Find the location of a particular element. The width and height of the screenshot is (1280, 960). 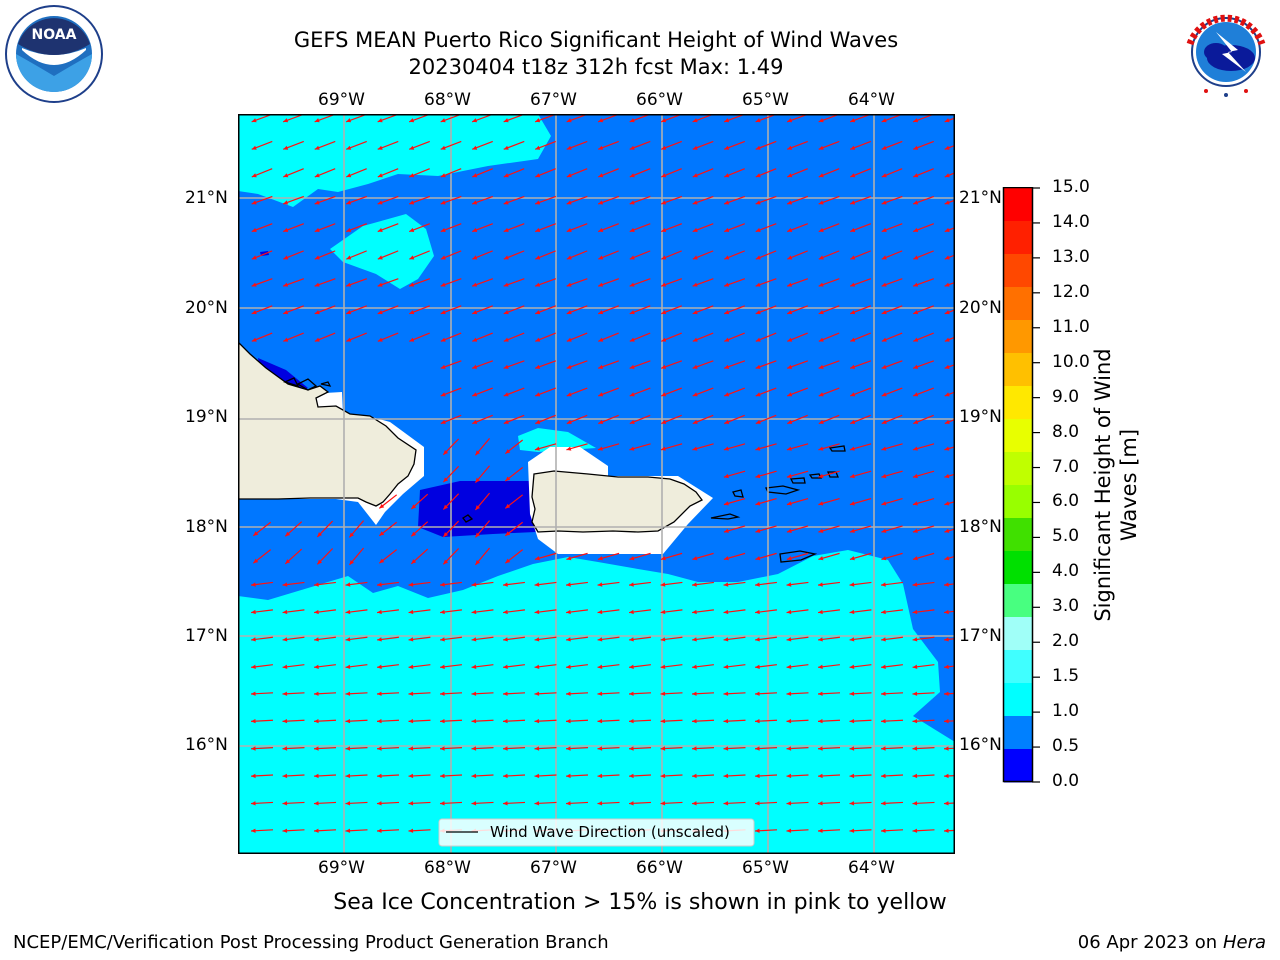

colorbar-tick-label: 1.0 is located at coordinates (1066, 711).